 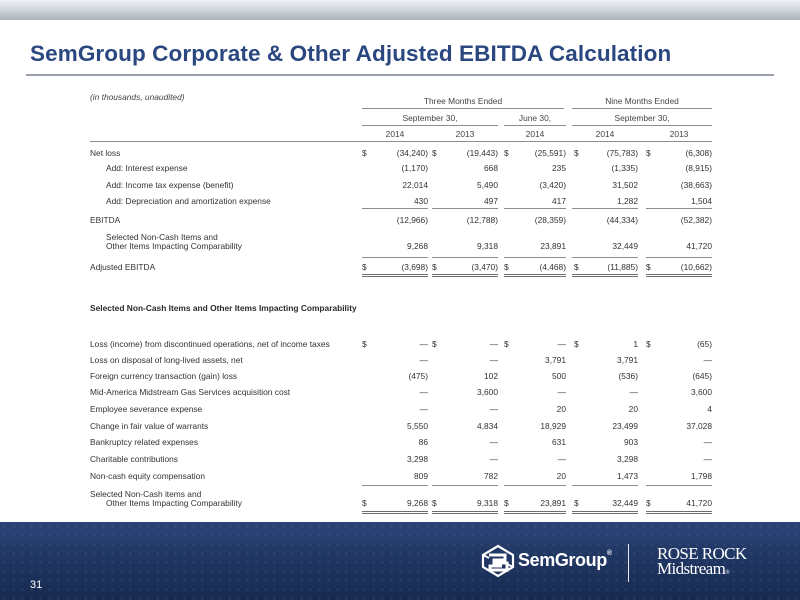 I want to click on rose-rock-mark: ®, so click(x=727, y=573).